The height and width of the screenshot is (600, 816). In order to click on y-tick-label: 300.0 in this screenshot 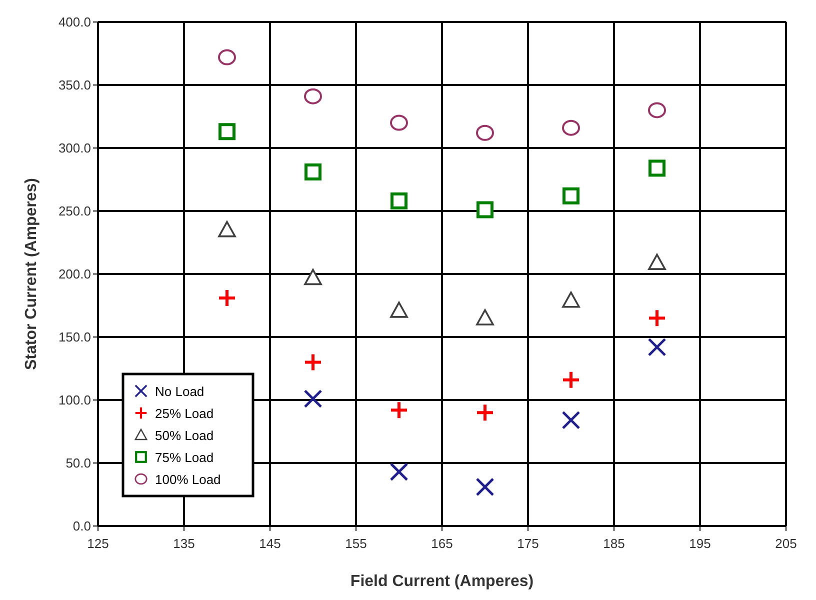, I will do `click(74, 148)`.